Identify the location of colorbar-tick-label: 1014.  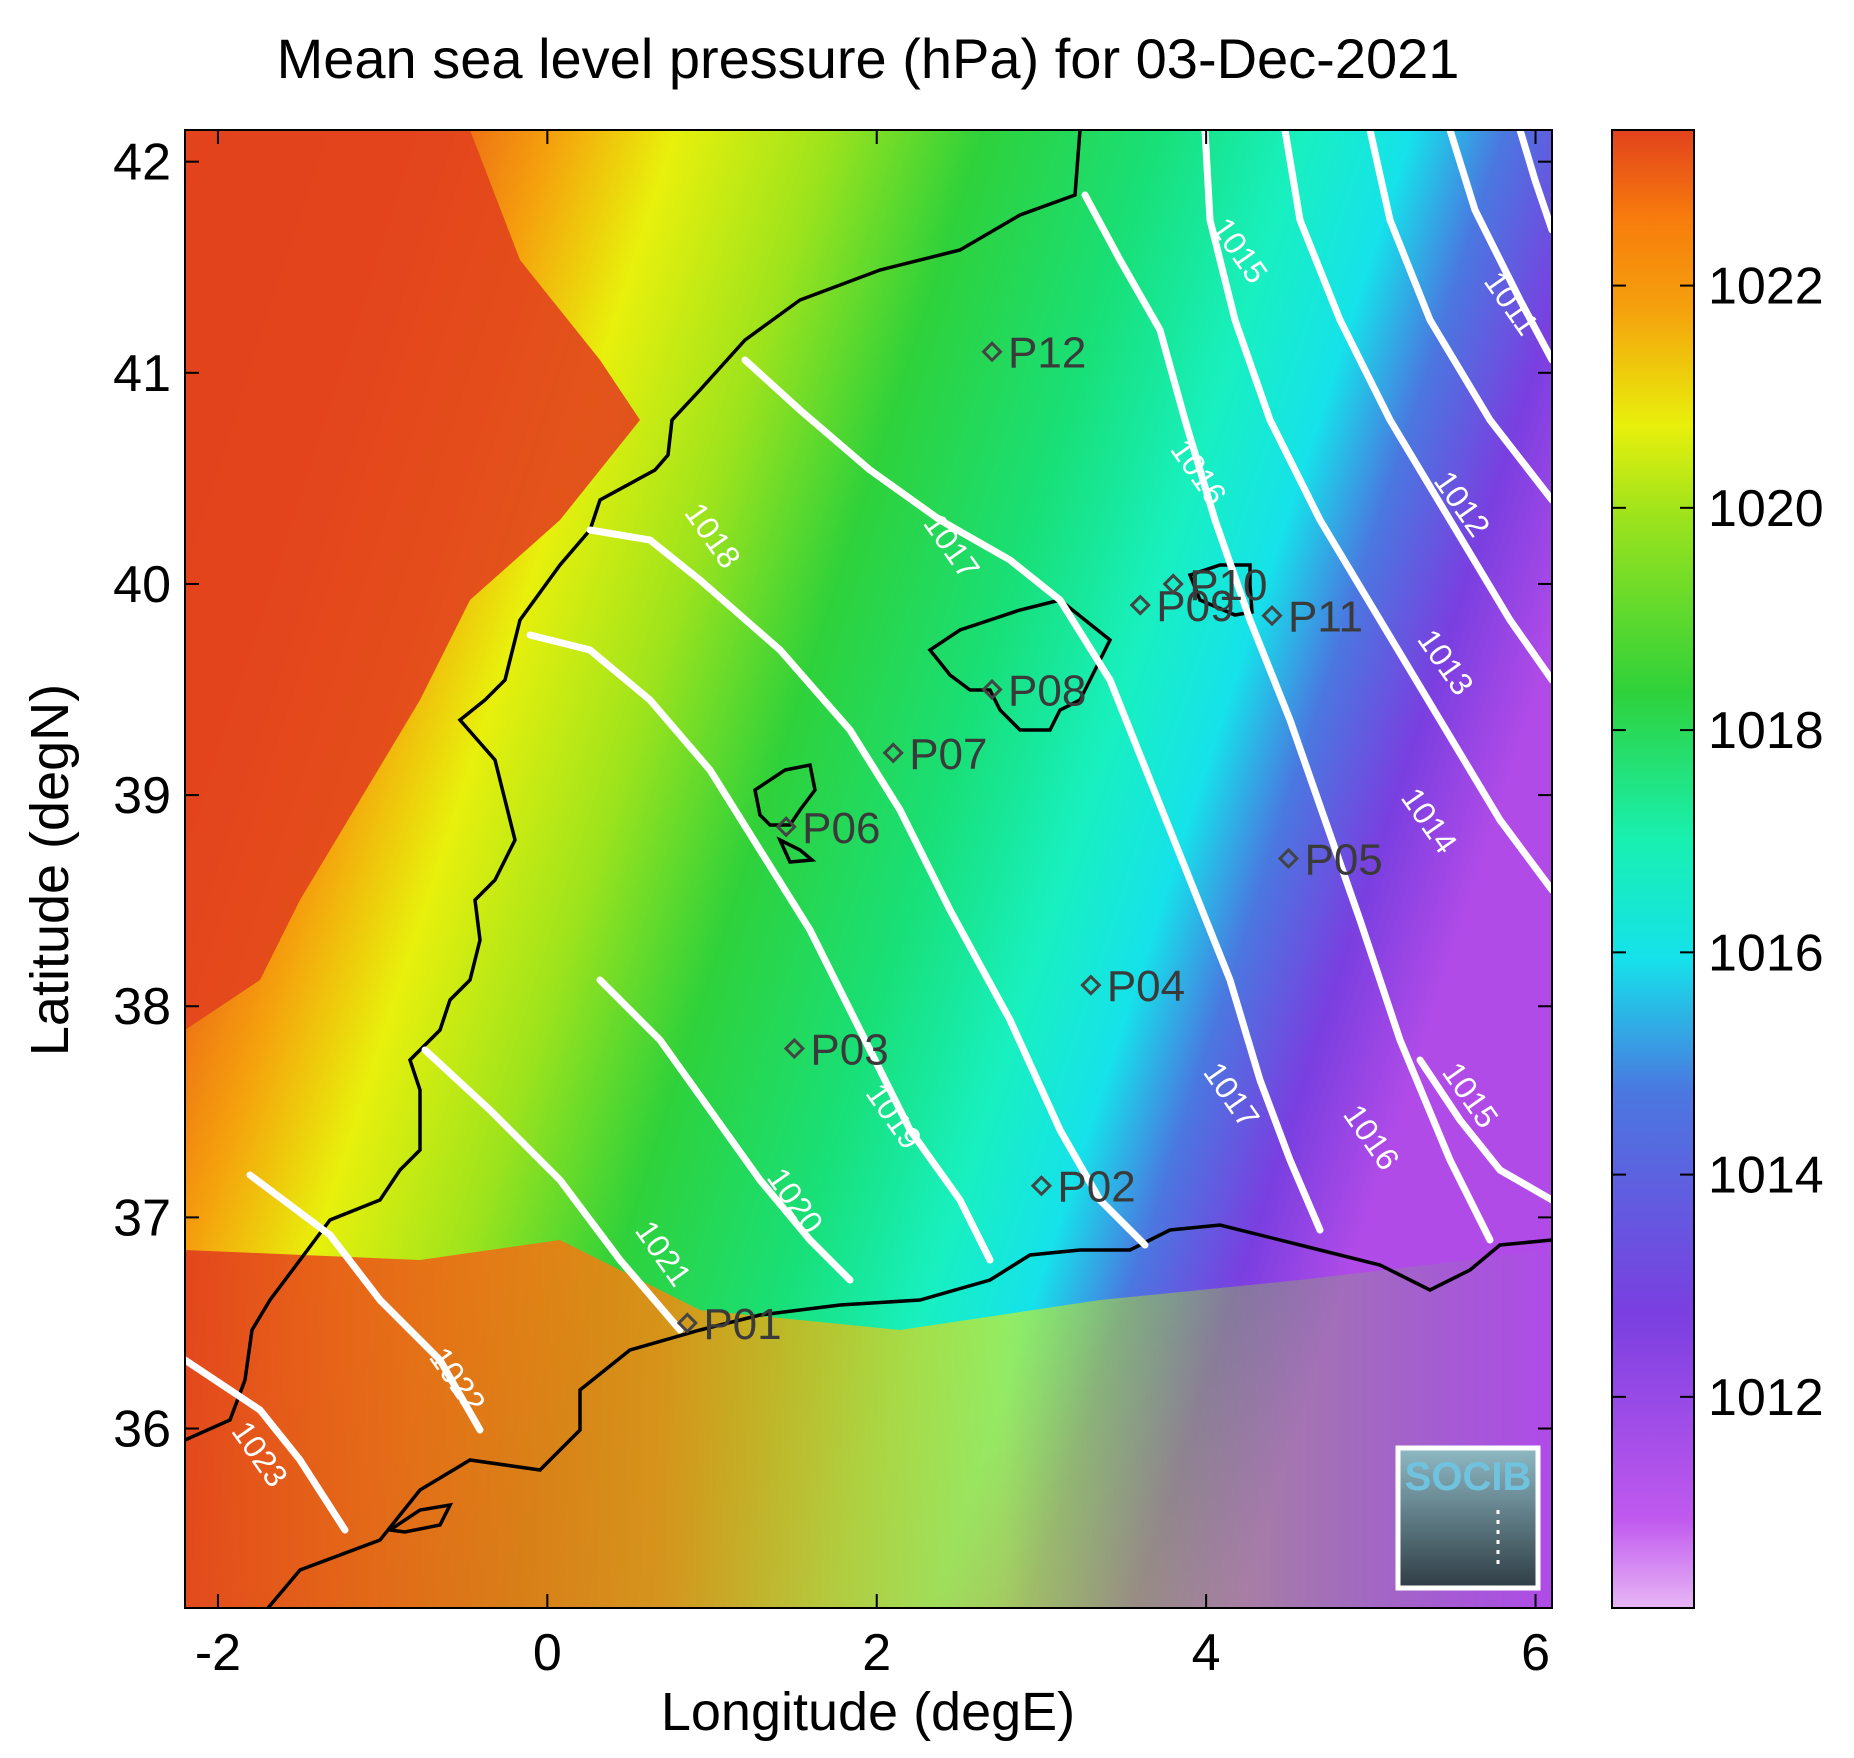
(1766, 1176).